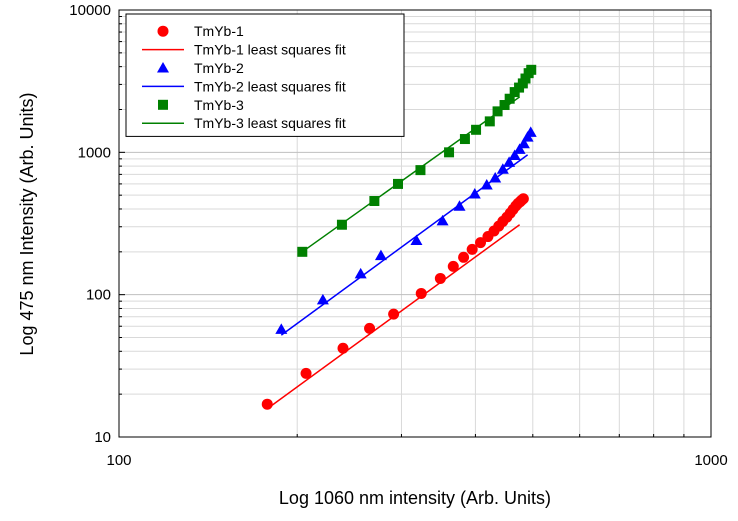  Describe the element at coordinates (415, 498) in the screenshot. I see `x-axis-label: Log 1060 nm intensity (Arb. Units)` at that location.